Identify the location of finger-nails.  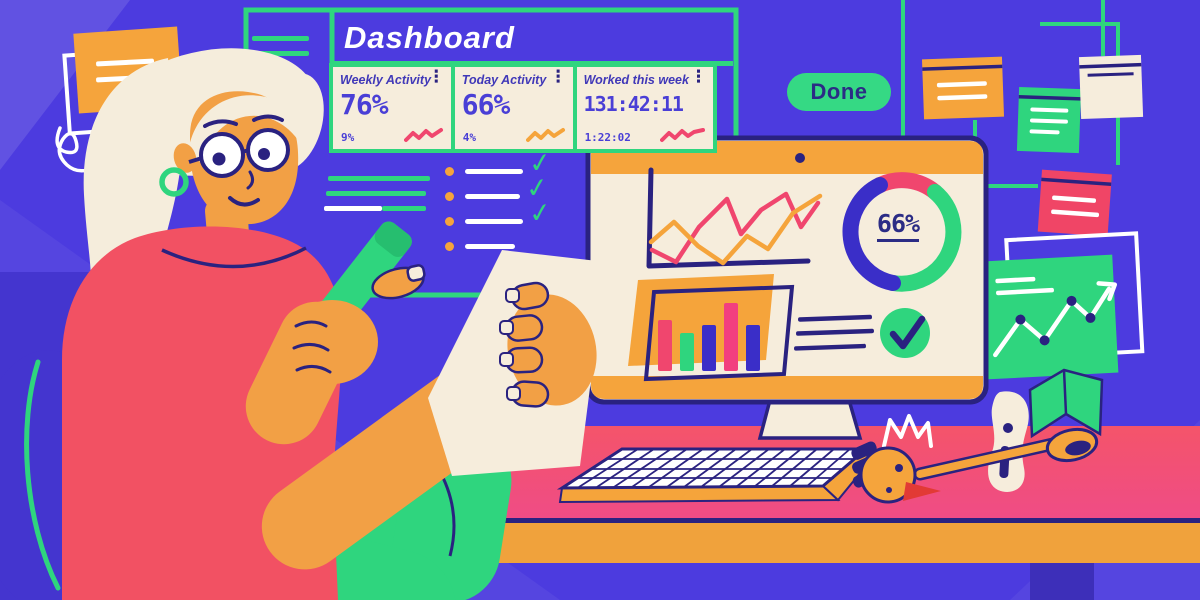
(510, 344).